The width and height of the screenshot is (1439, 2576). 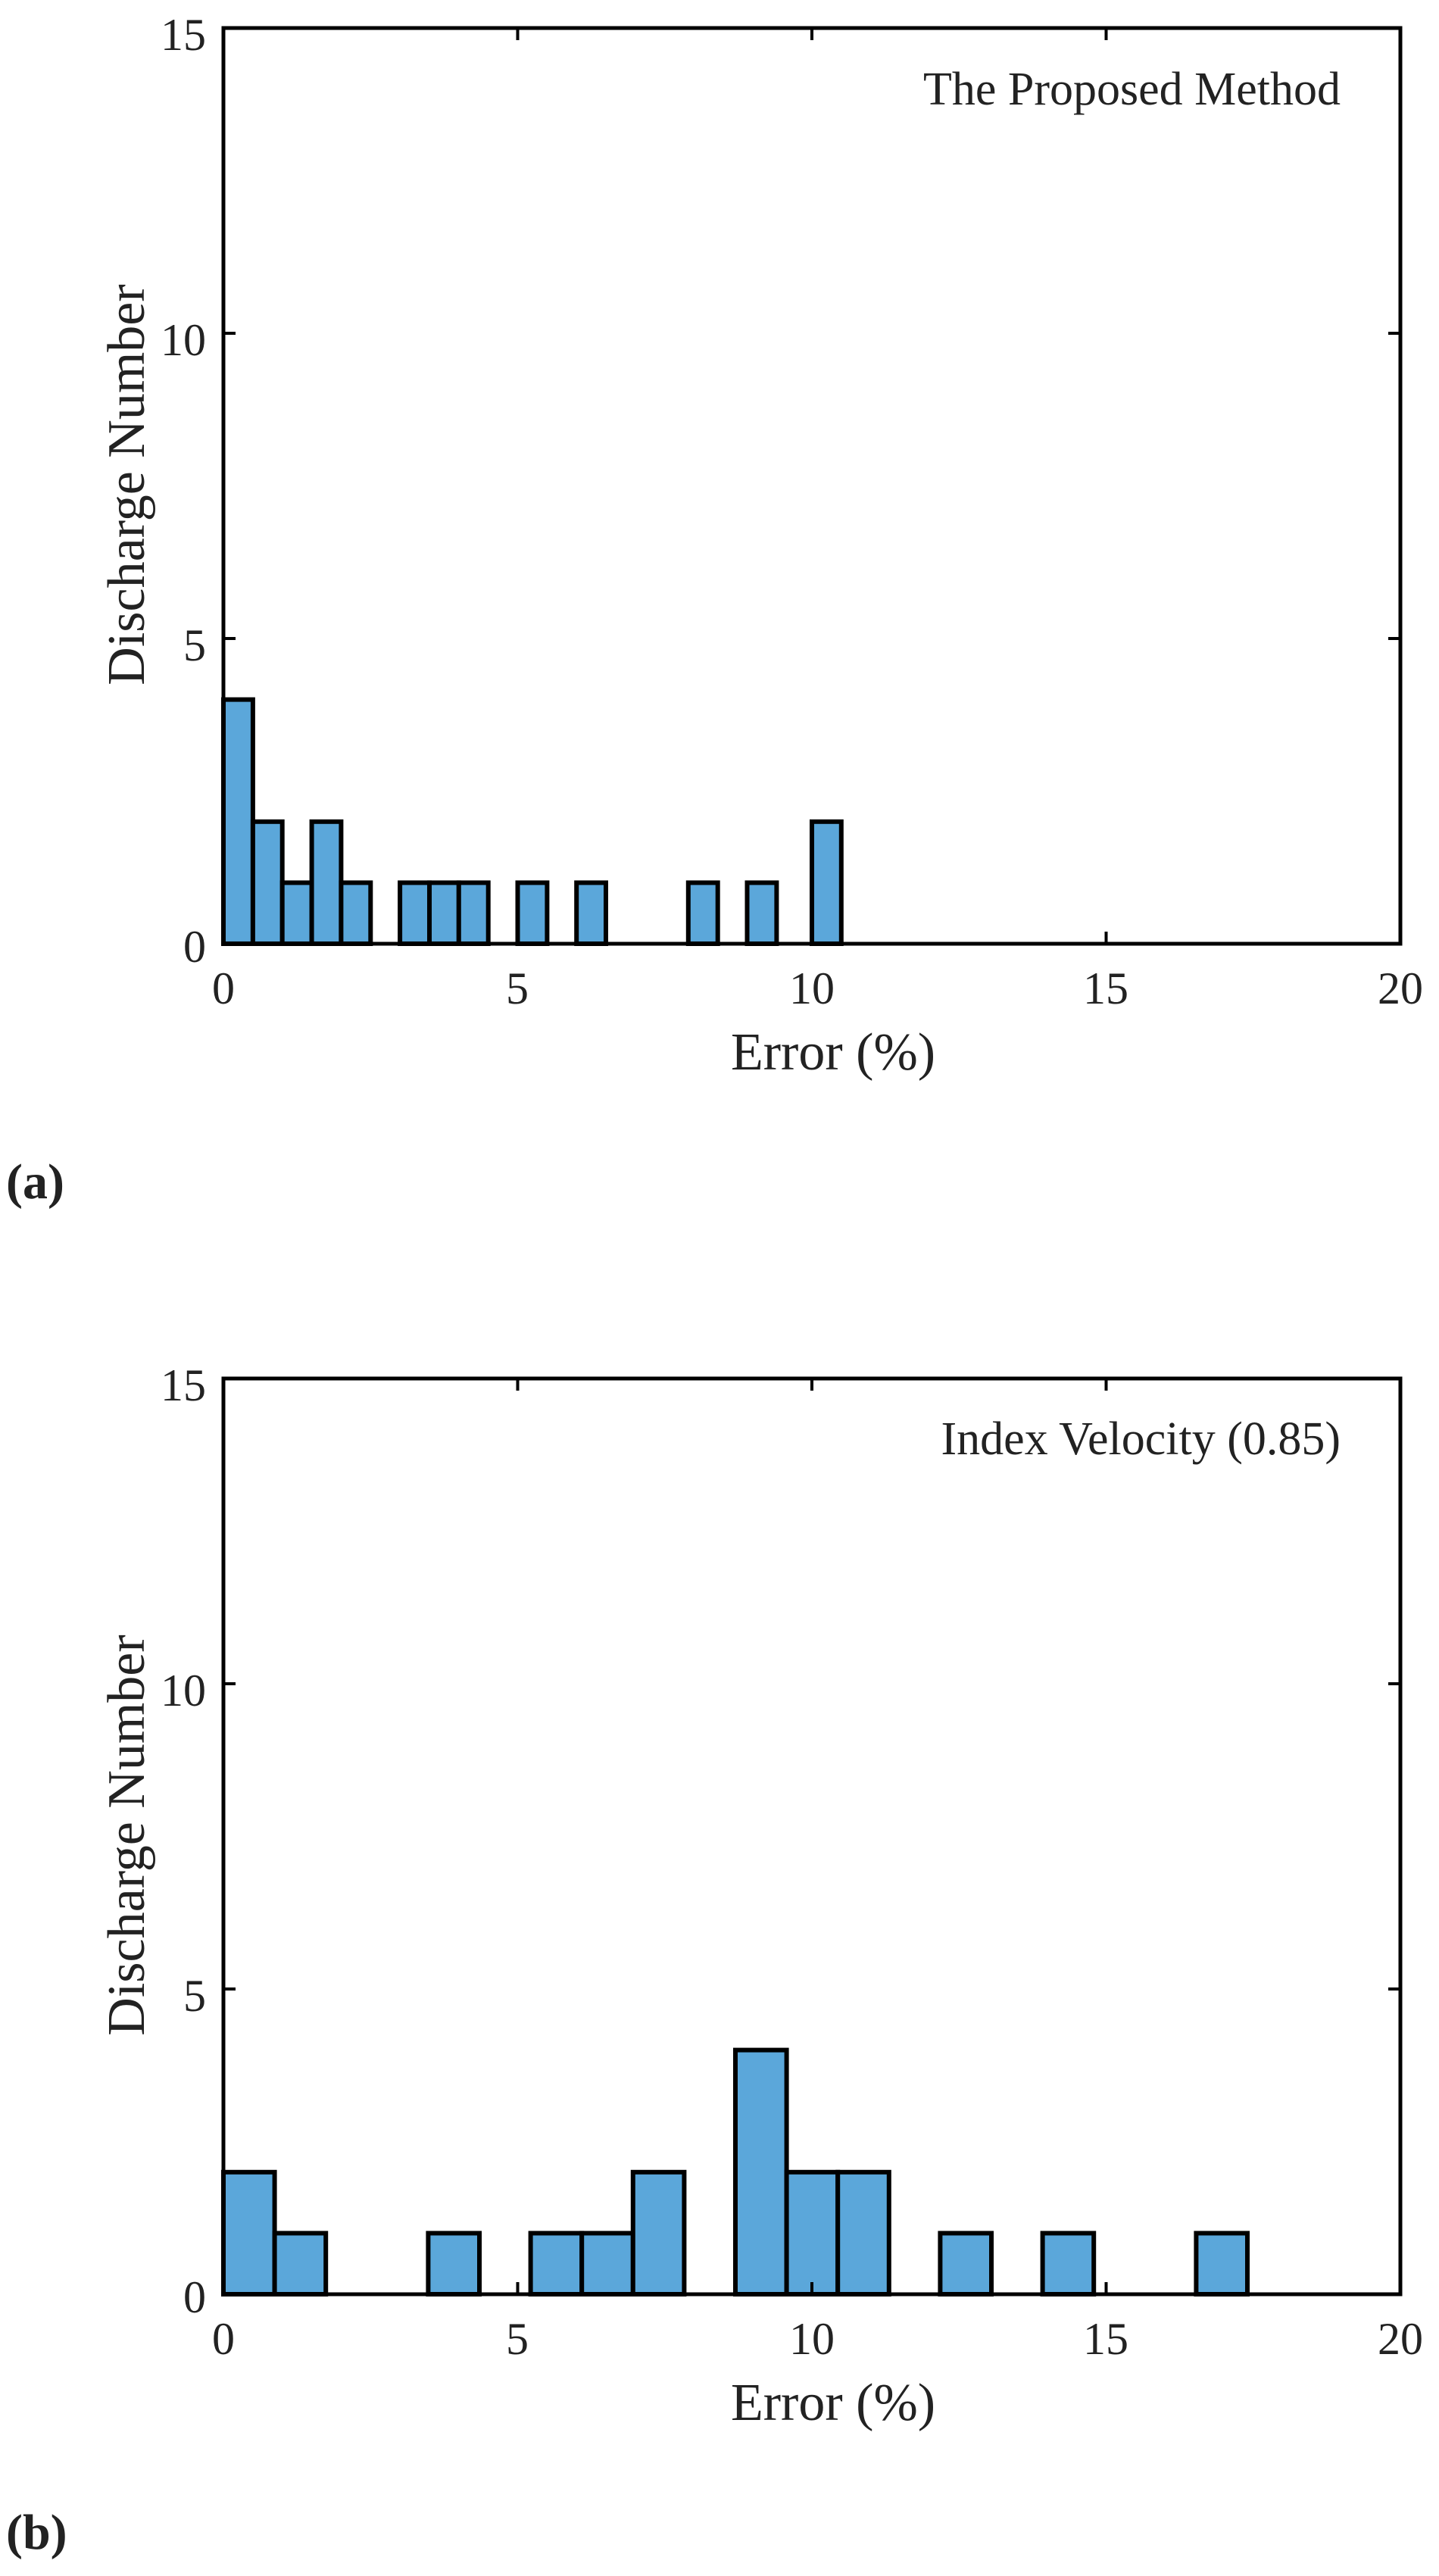 What do you see at coordinates (1132, 90) in the screenshot?
I see `series-annotation: The Proposed Method` at bounding box center [1132, 90].